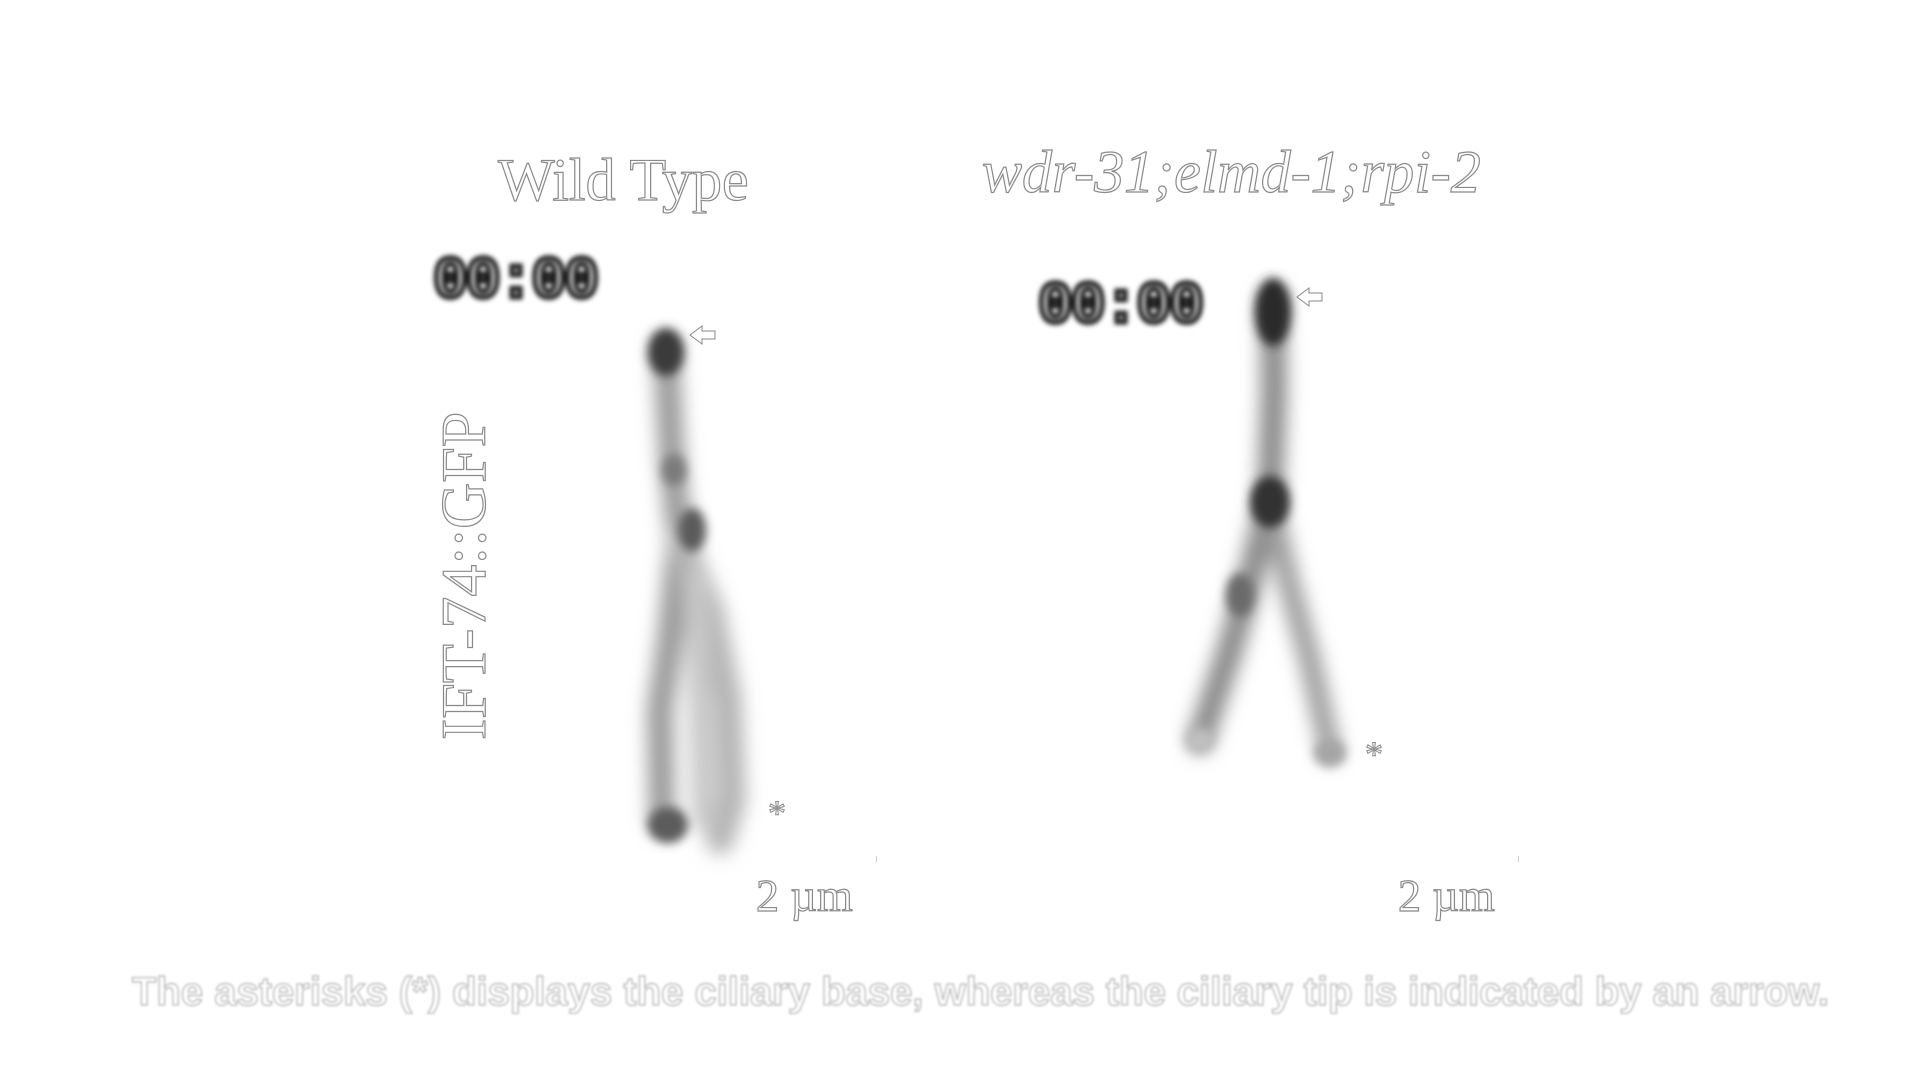 Image resolution: width=1920 pixels, height=1080 pixels. What do you see at coordinates (1309, 297) in the screenshot?
I see `tip-arrow-mutant` at bounding box center [1309, 297].